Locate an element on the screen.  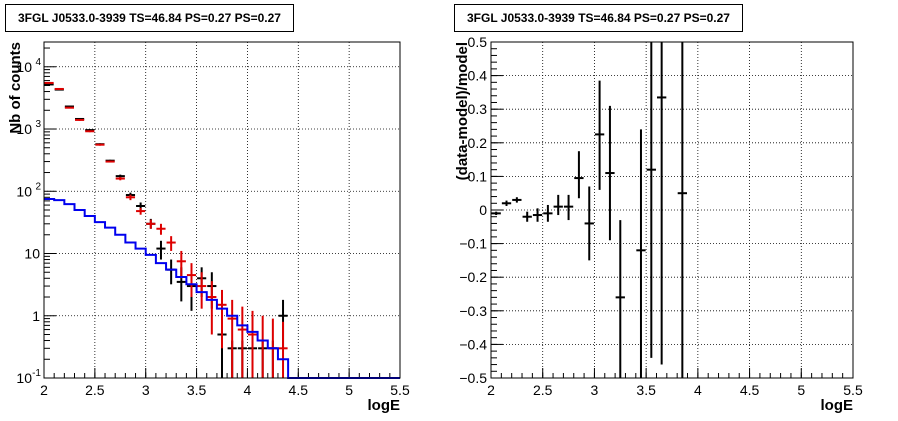
y-tick-label: 0 is located at coordinates (483, 210).